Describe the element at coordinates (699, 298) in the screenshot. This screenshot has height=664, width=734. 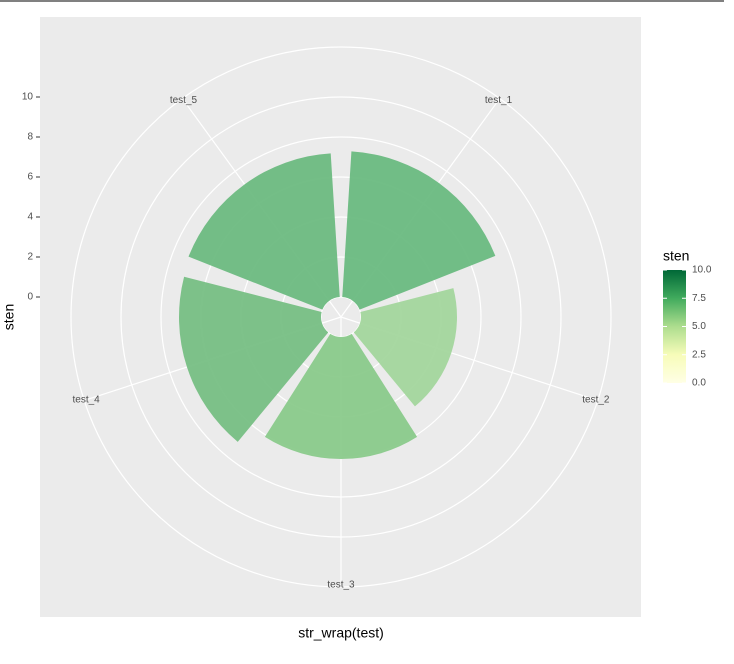
I see `colorbar-label: 7.5` at that location.